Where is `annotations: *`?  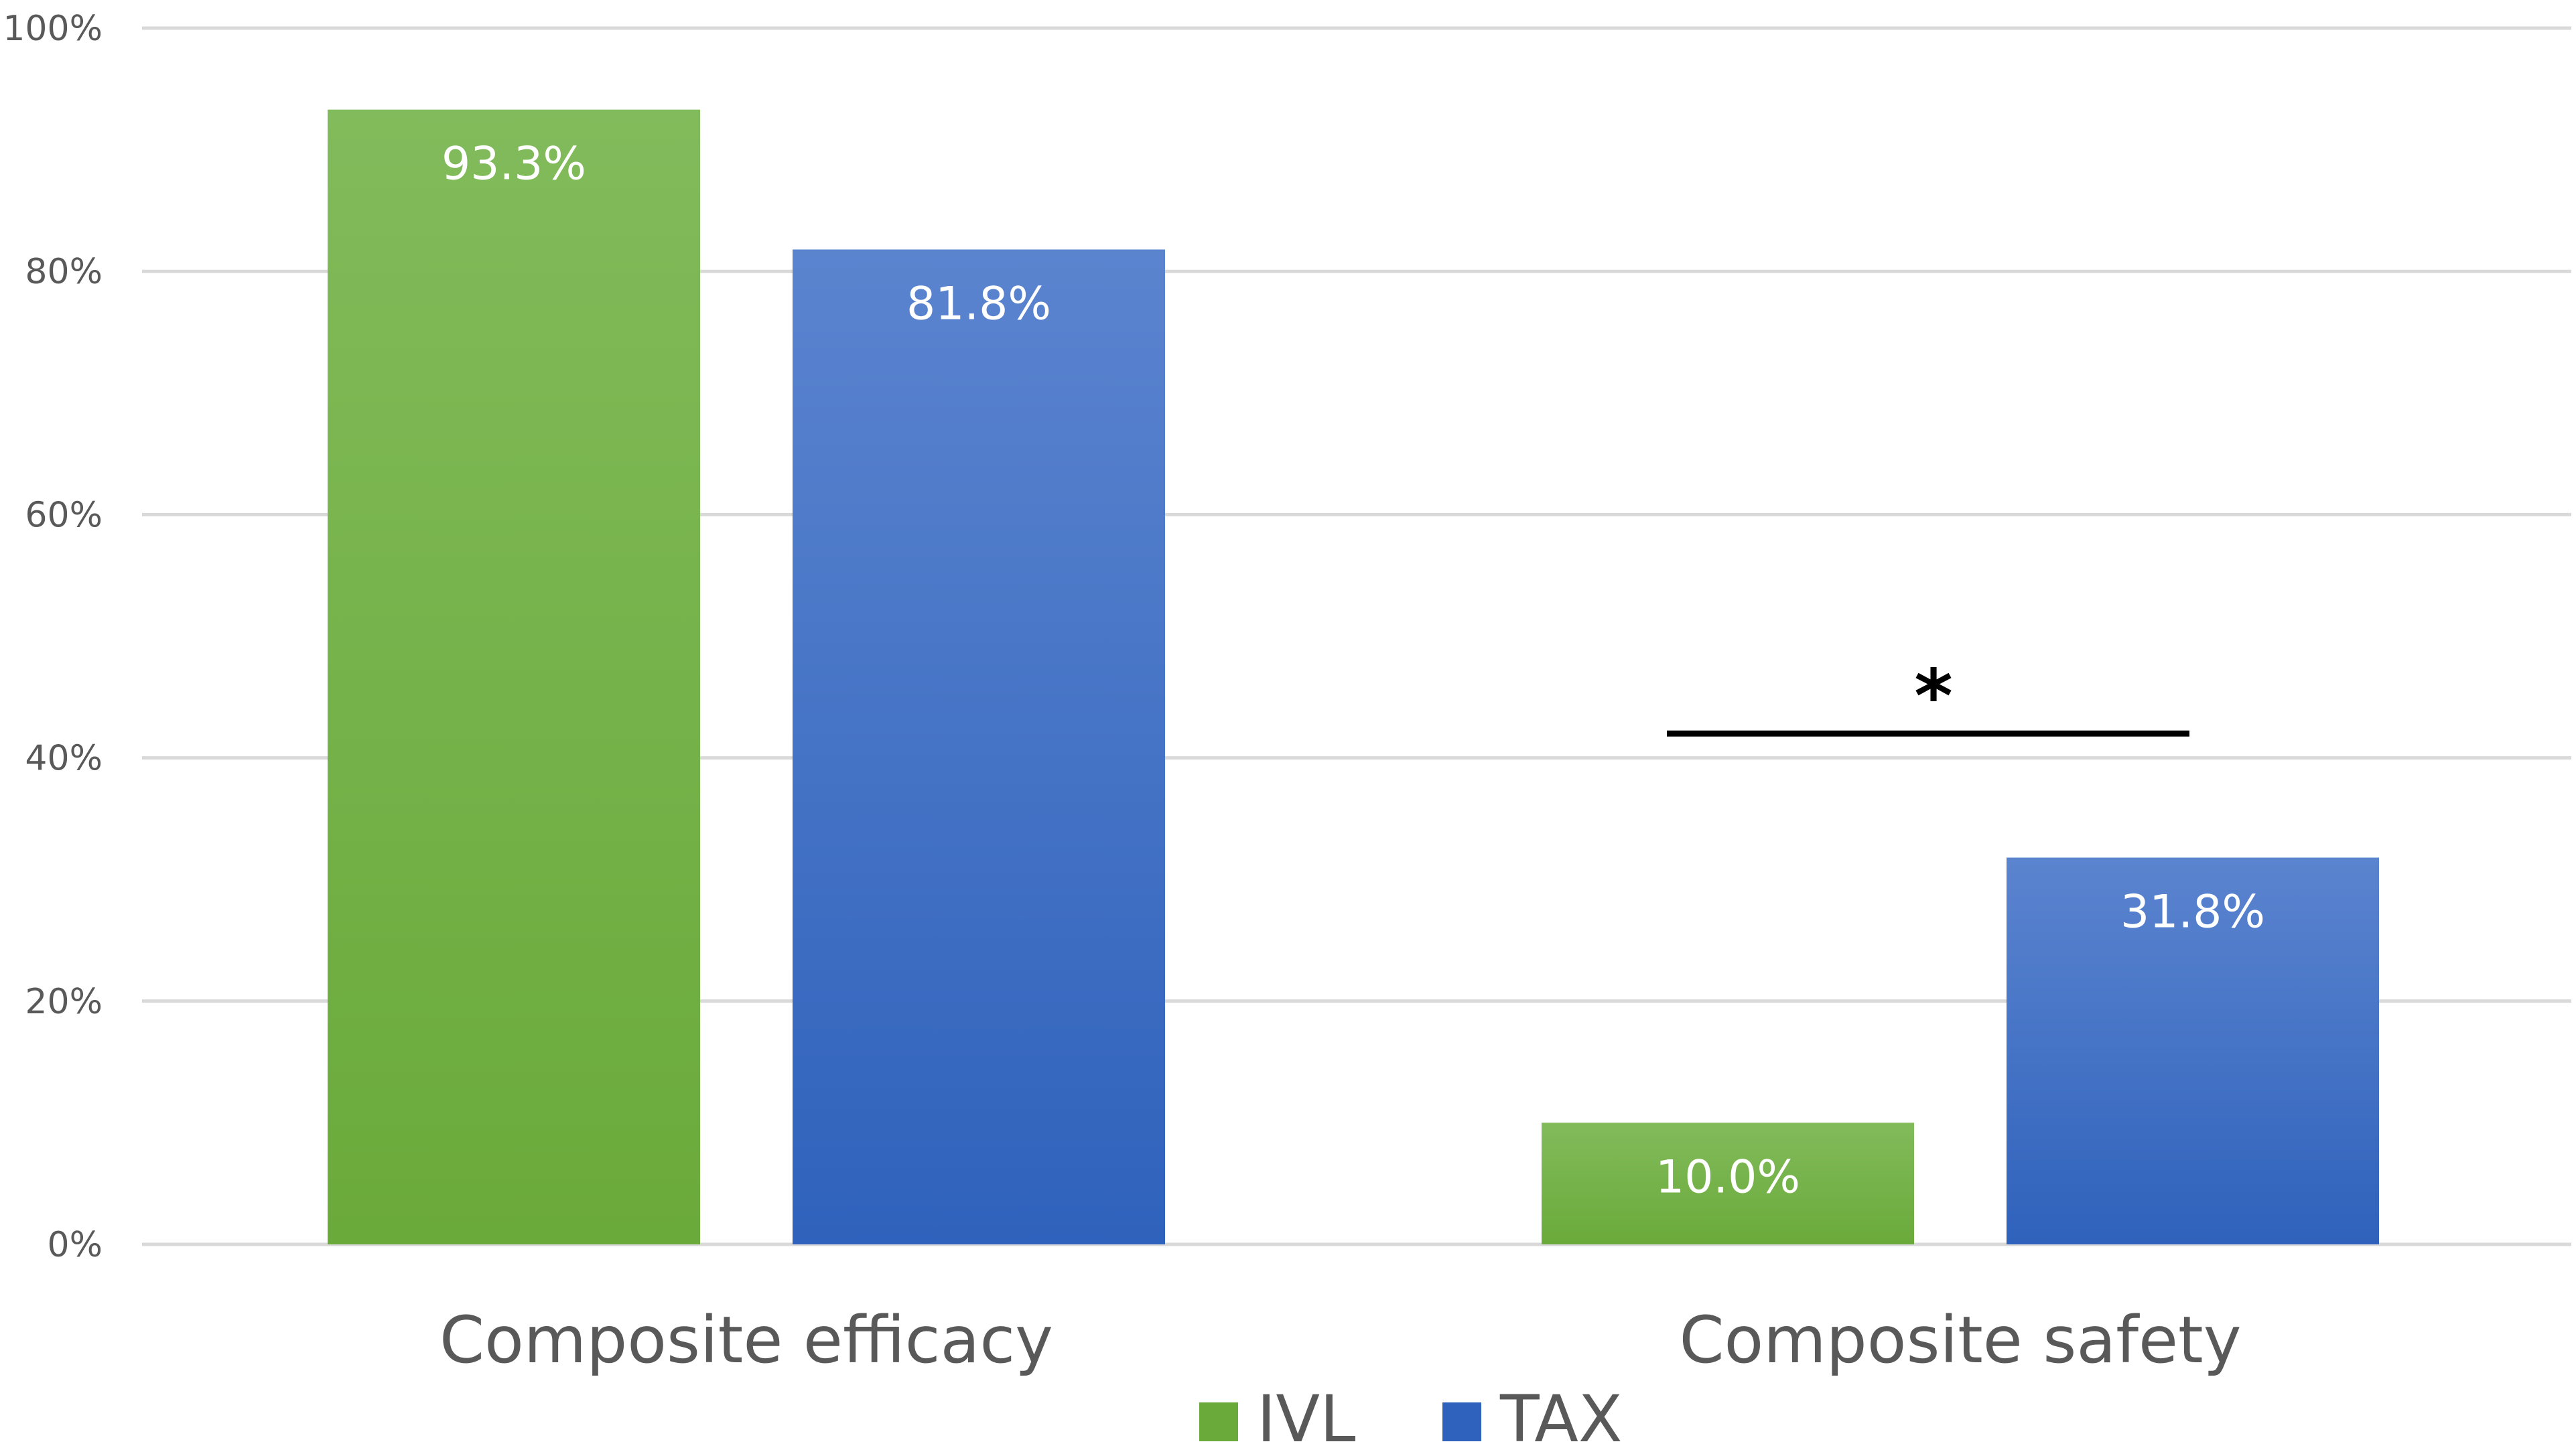
annotations: * is located at coordinates (1928, 696).